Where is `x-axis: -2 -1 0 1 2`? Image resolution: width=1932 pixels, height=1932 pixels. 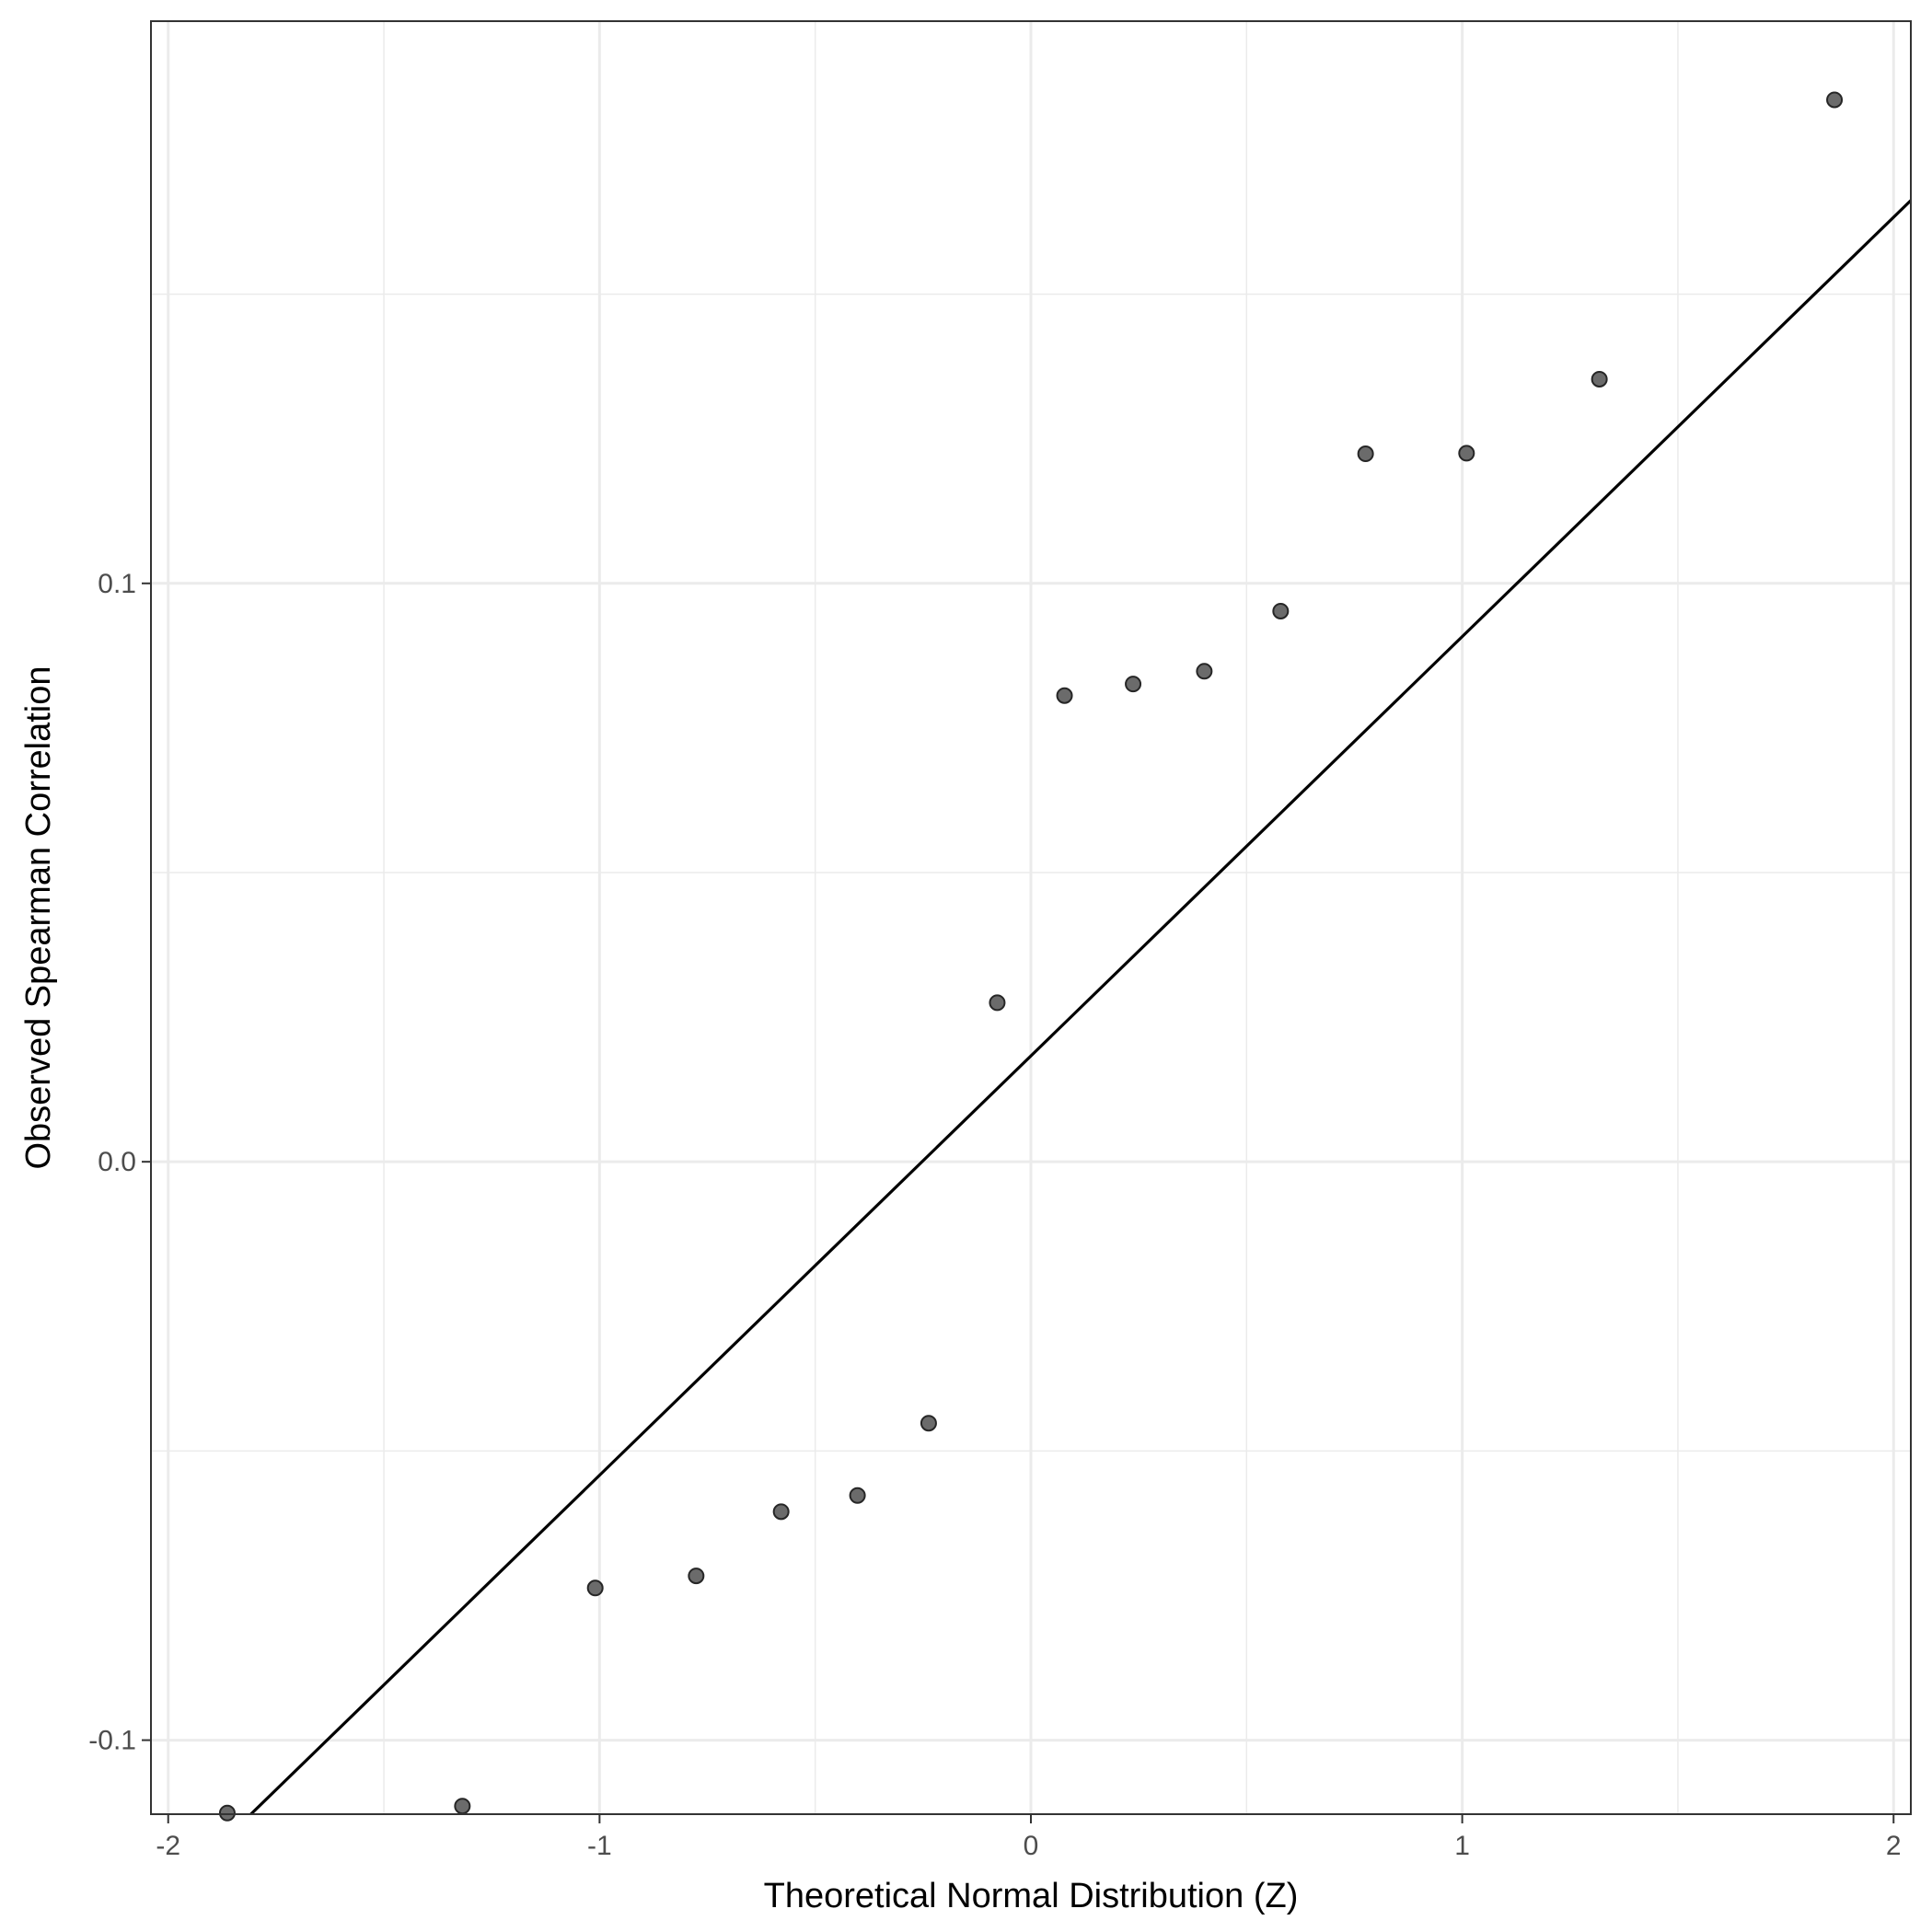
x-axis: -2 -1 0 1 2 is located at coordinates (1029, 1838).